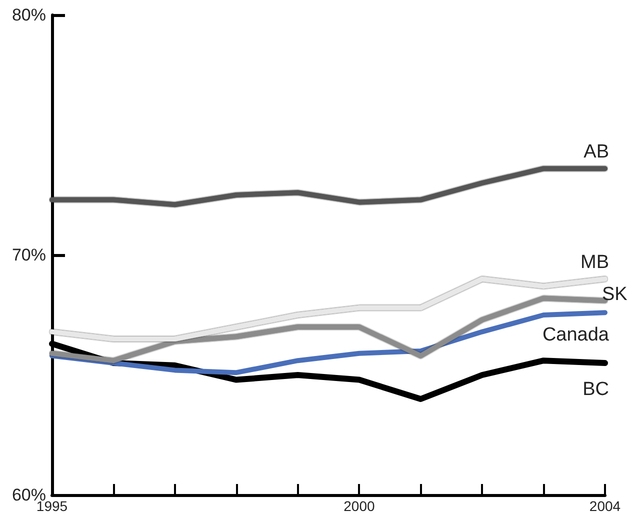 This screenshot has height=519, width=635. I want to click on series-label: BC, so click(595, 389).